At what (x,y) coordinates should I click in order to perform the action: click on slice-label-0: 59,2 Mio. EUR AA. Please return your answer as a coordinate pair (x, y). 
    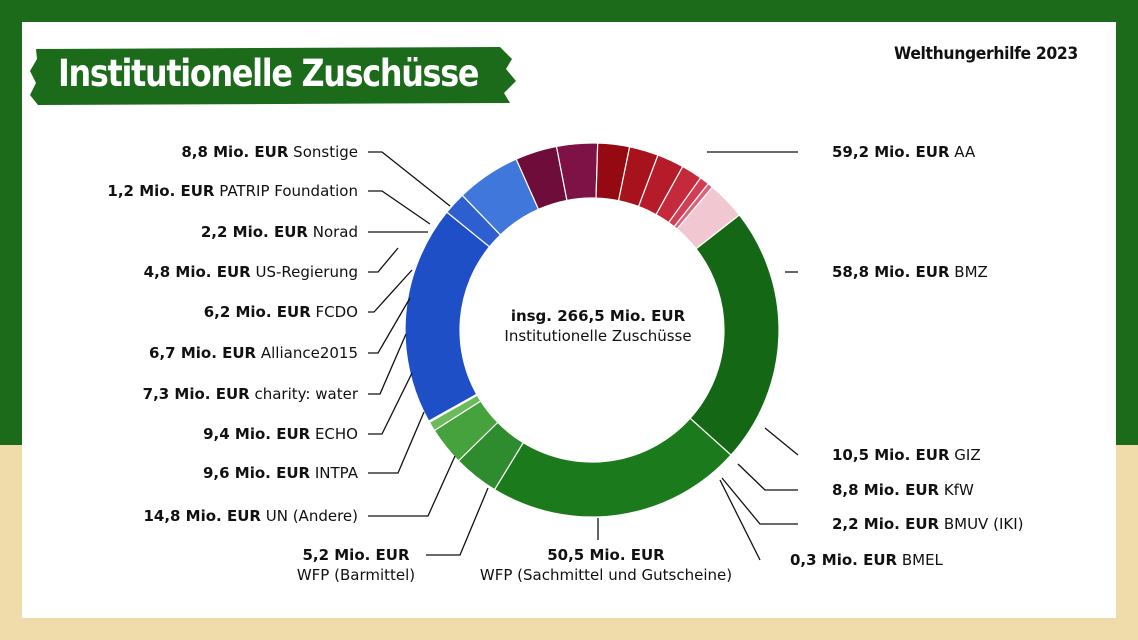
    Looking at the image, I should click on (904, 152).